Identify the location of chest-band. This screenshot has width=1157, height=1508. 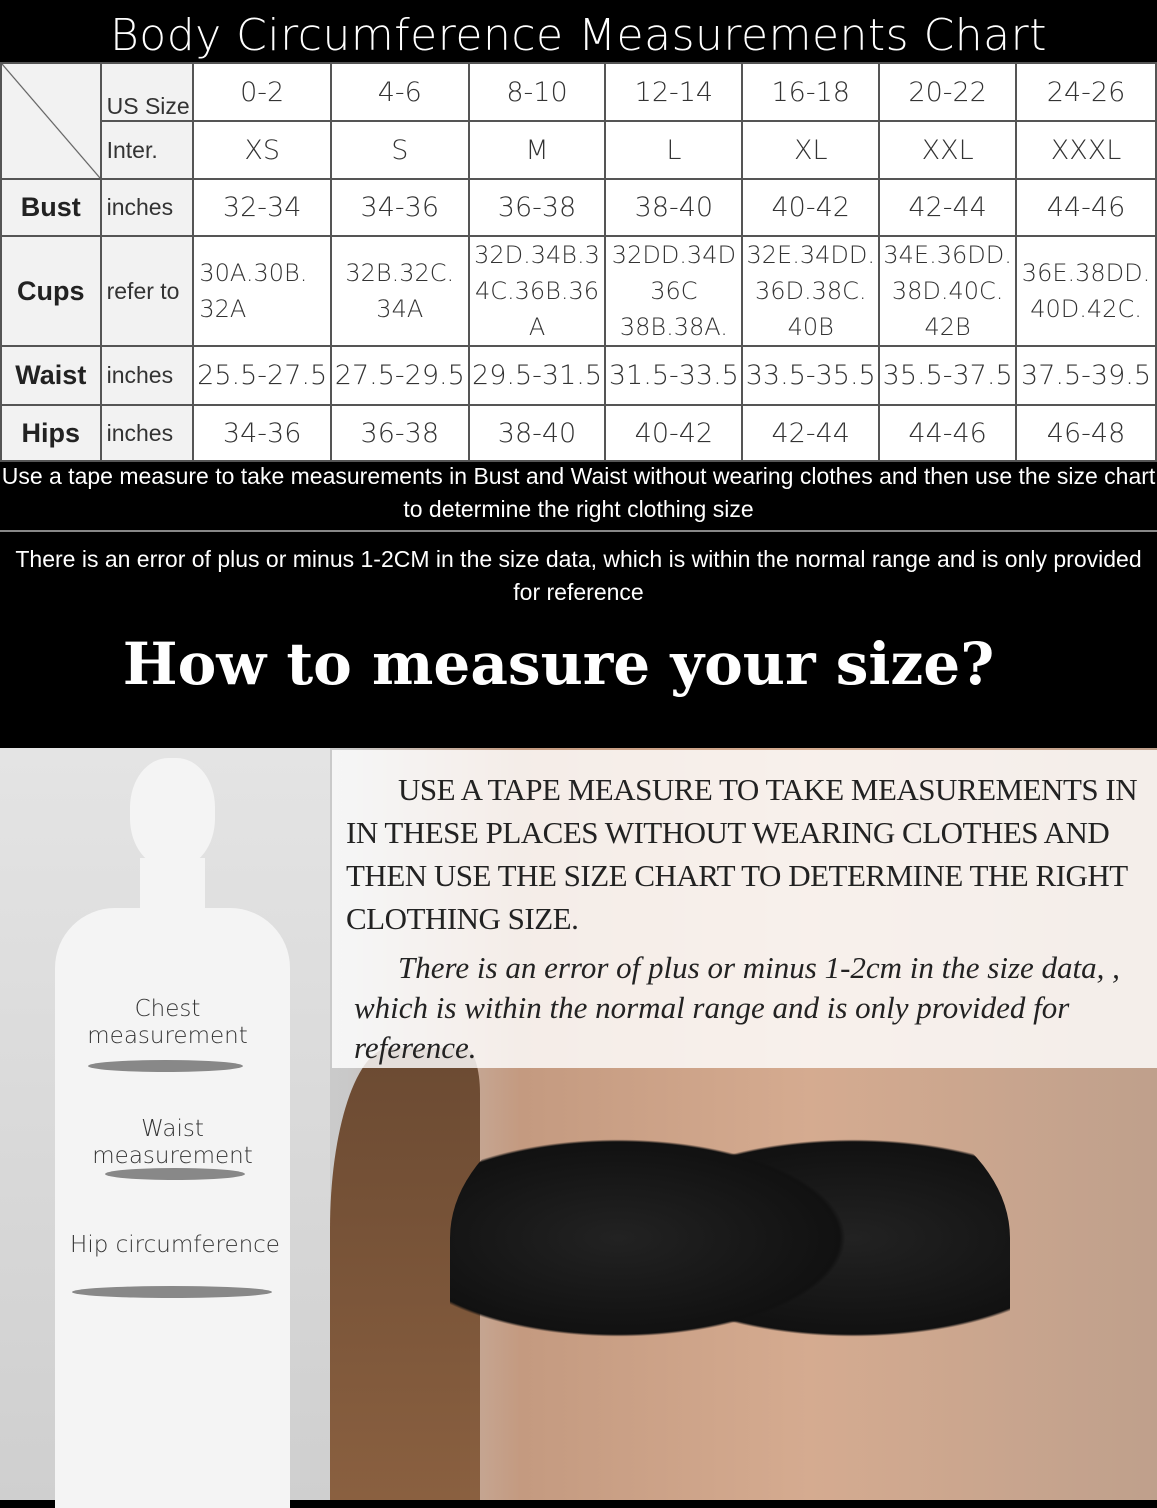
(165, 1066).